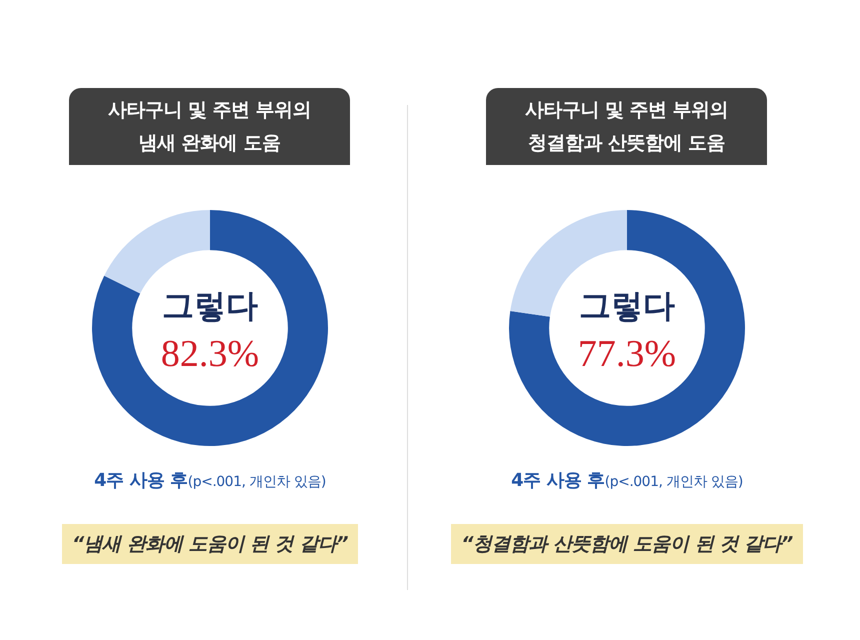  Describe the element at coordinates (626, 126) in the screenshot. I see `chart-title: 사타구니 및 주변 부위의 청결함과 산뜻함에 도움` at that location.